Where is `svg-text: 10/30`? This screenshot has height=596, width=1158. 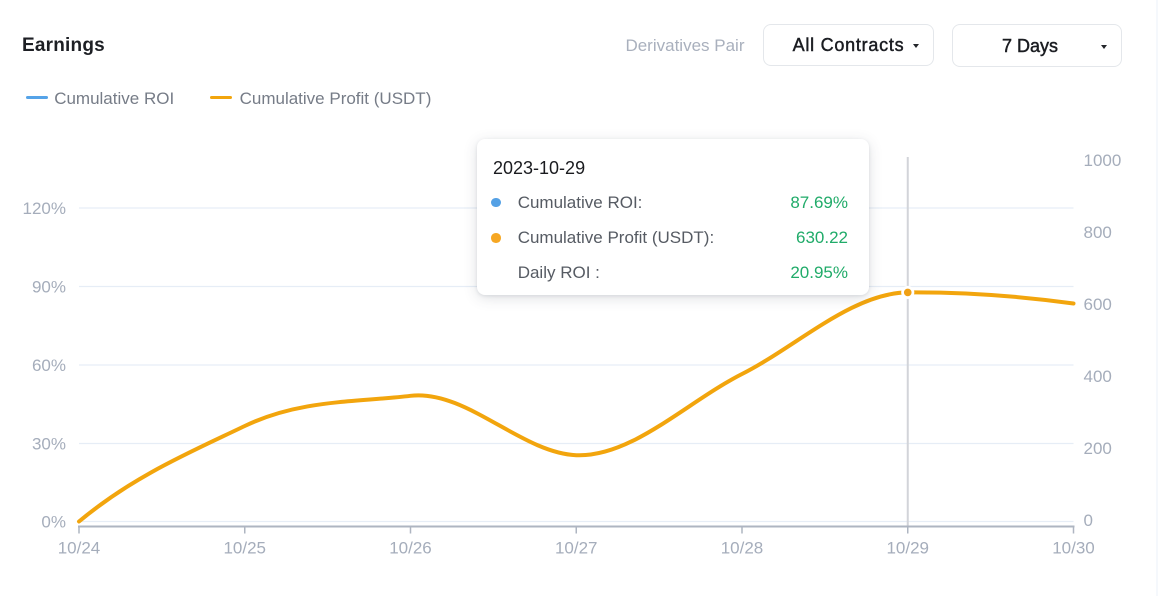
svg-text: 10/30 is located at coordinates (1073, 548).